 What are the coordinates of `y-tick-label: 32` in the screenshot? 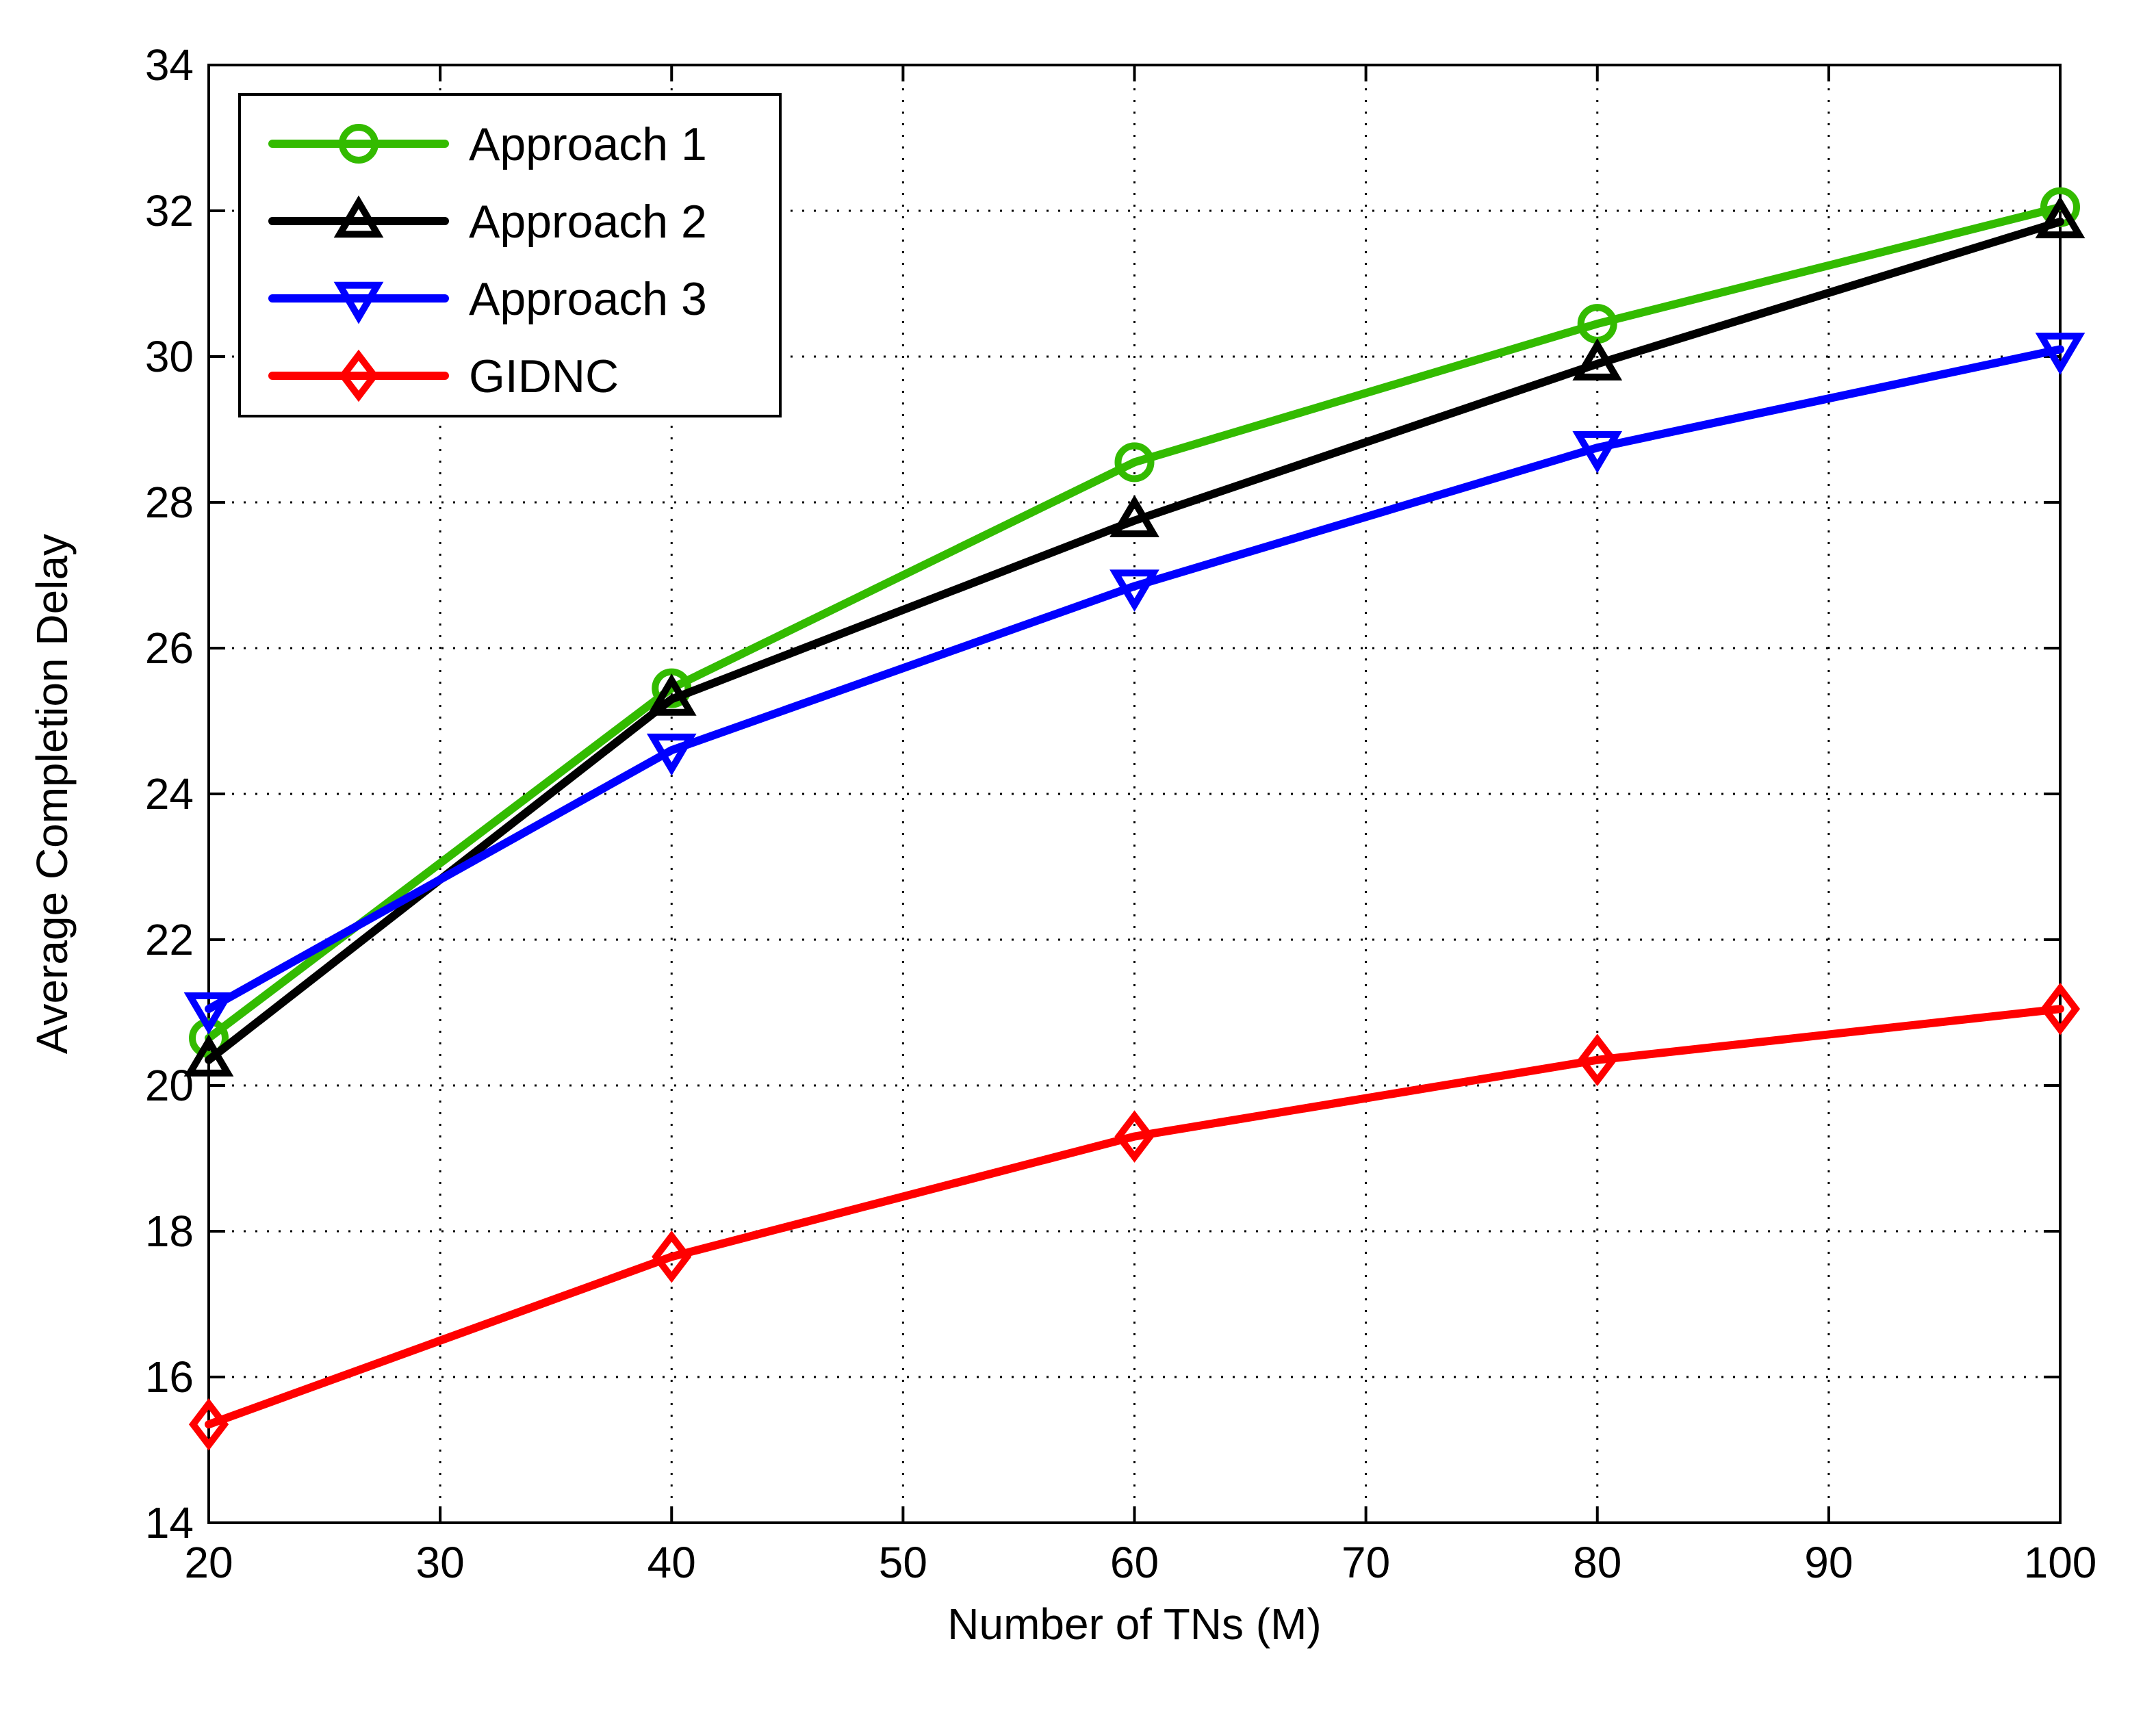 It's located at (169, 210).